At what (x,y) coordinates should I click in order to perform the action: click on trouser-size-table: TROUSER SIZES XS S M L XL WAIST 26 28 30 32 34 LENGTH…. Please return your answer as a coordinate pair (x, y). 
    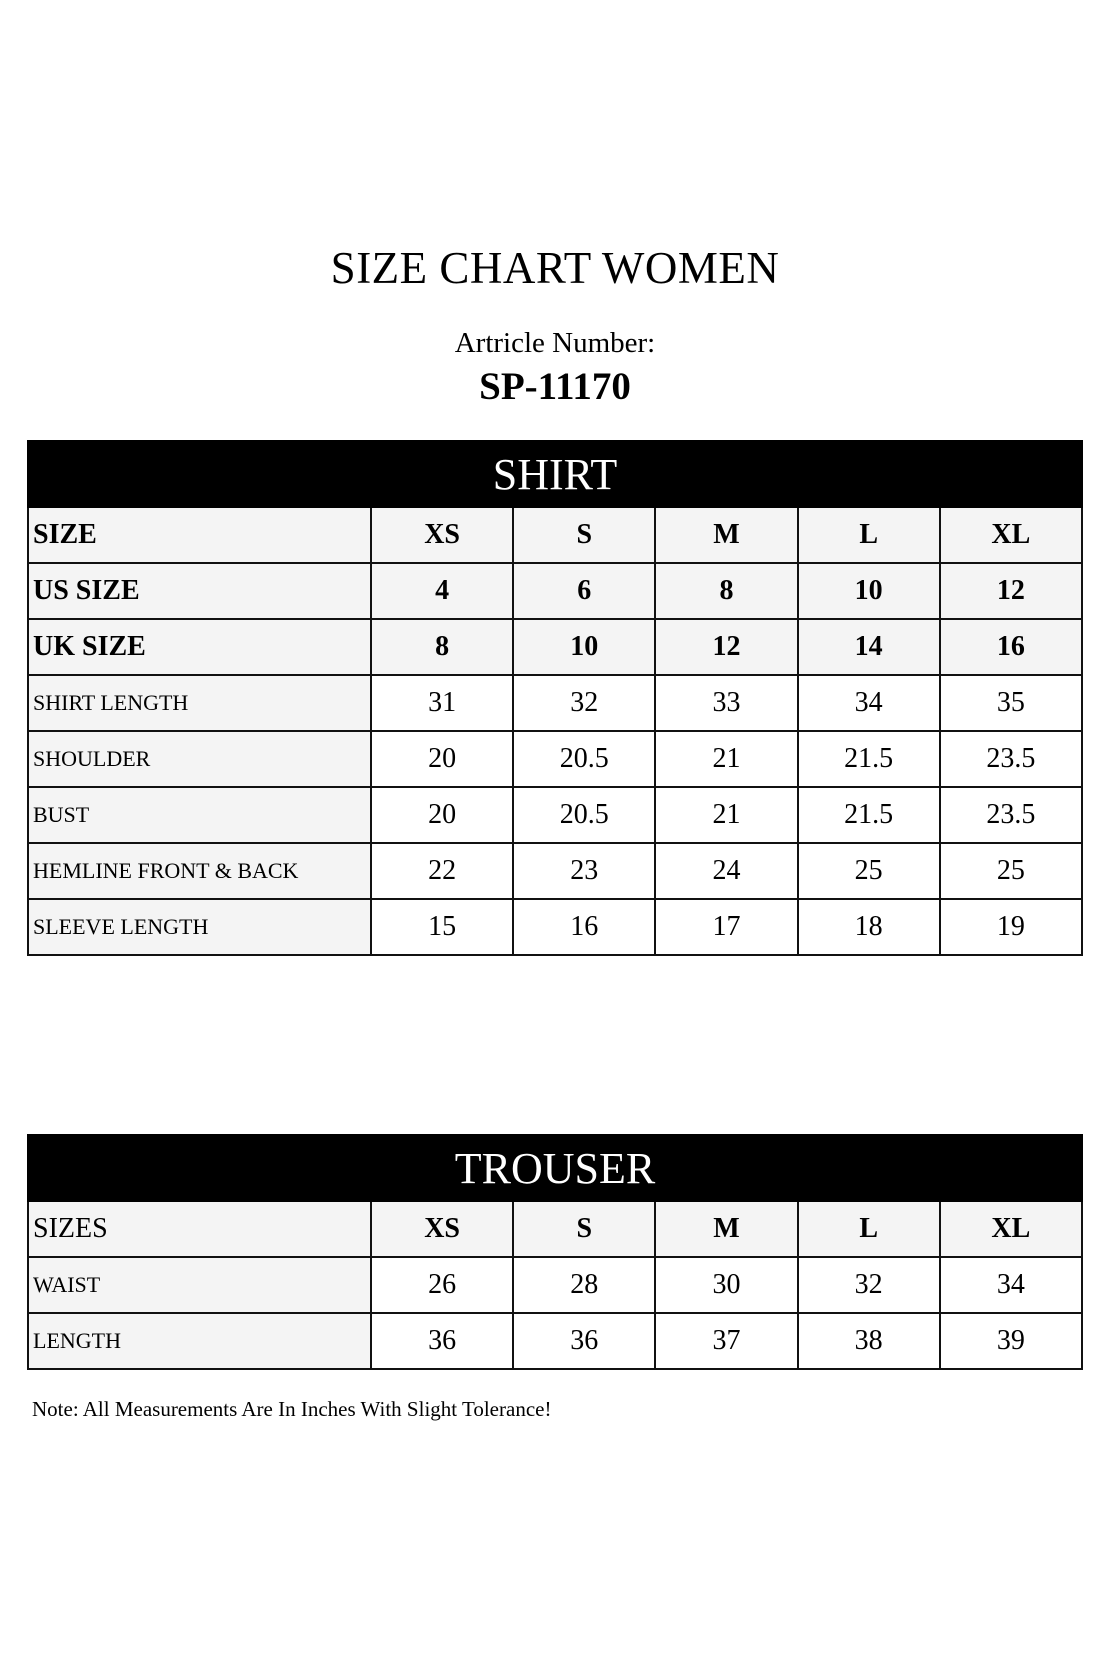
    Looking at the image, I should click on (555, 1252).